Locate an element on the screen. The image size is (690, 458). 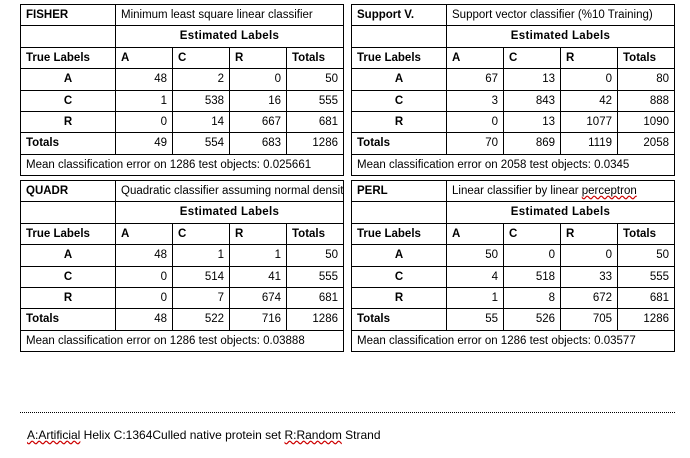
cell-value: 16 is located at coordinates (258, 100).